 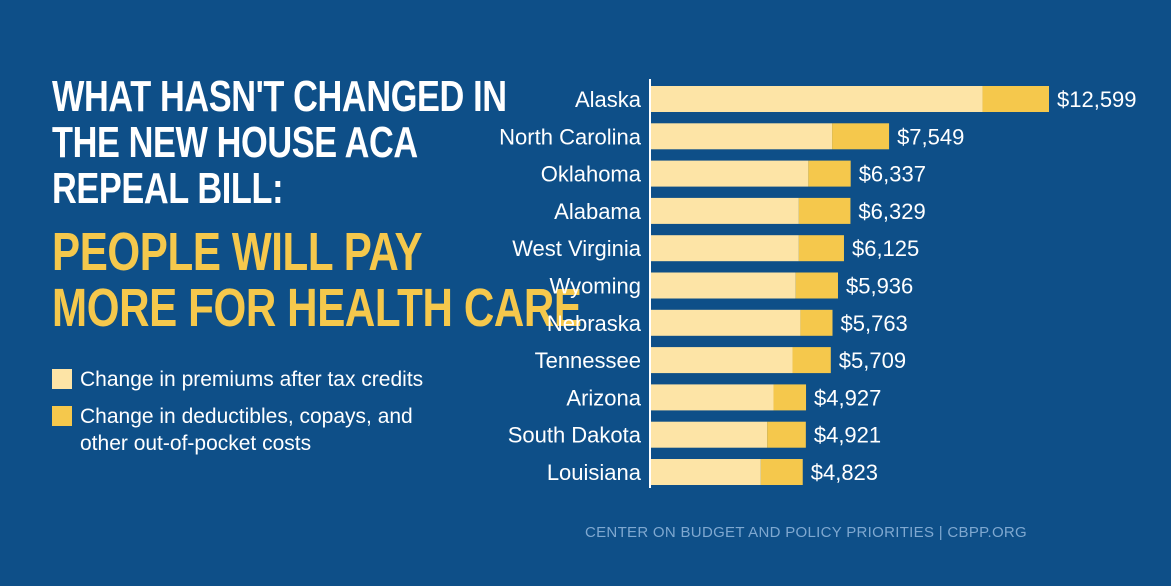 What do you see at coordinates (861, 136) in the screenshot?
I see `bar-deductibles-north-carolina` at bounding box center [861, 136].